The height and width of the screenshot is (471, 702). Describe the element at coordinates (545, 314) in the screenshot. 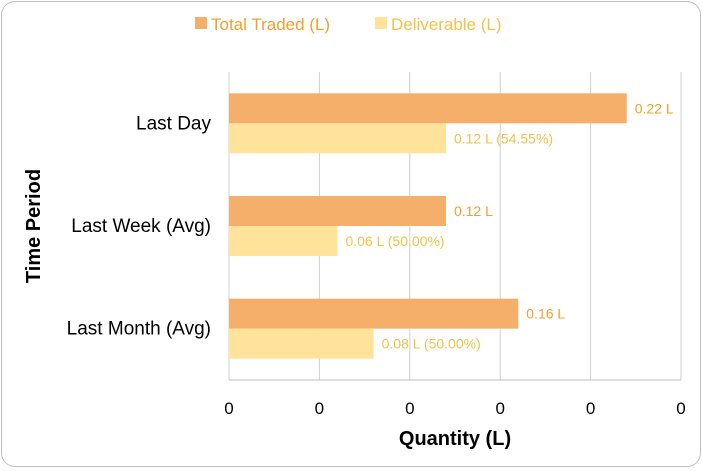

I see `data-label: 0.16 L` at that location.